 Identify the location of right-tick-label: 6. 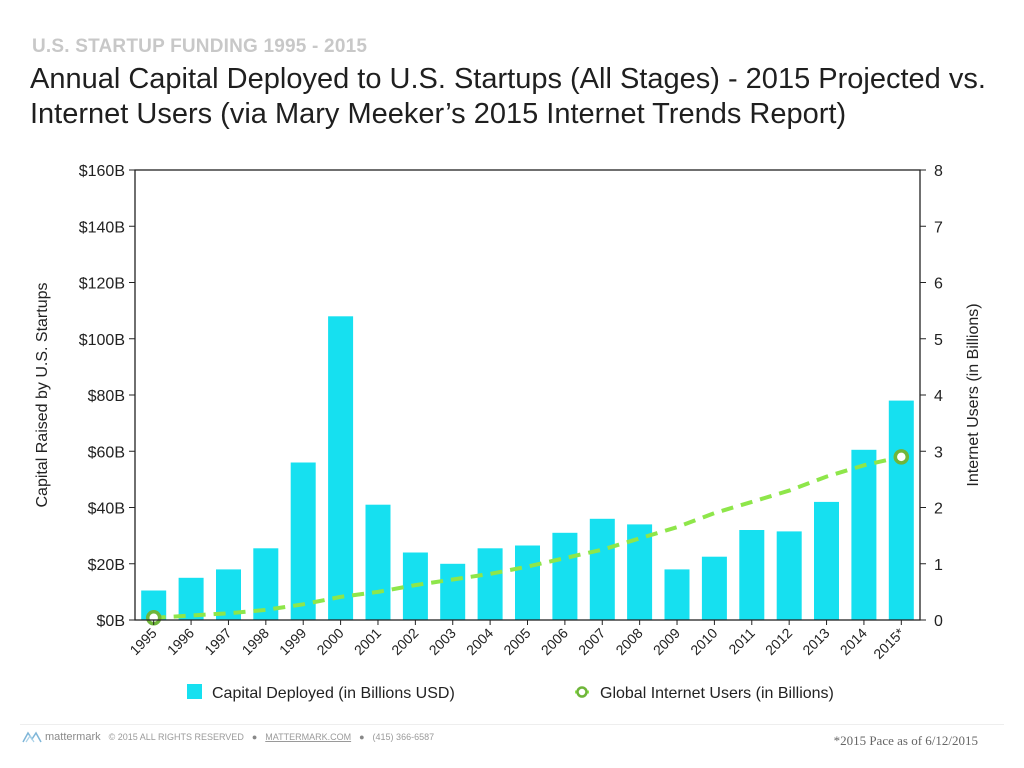
(938, 284).